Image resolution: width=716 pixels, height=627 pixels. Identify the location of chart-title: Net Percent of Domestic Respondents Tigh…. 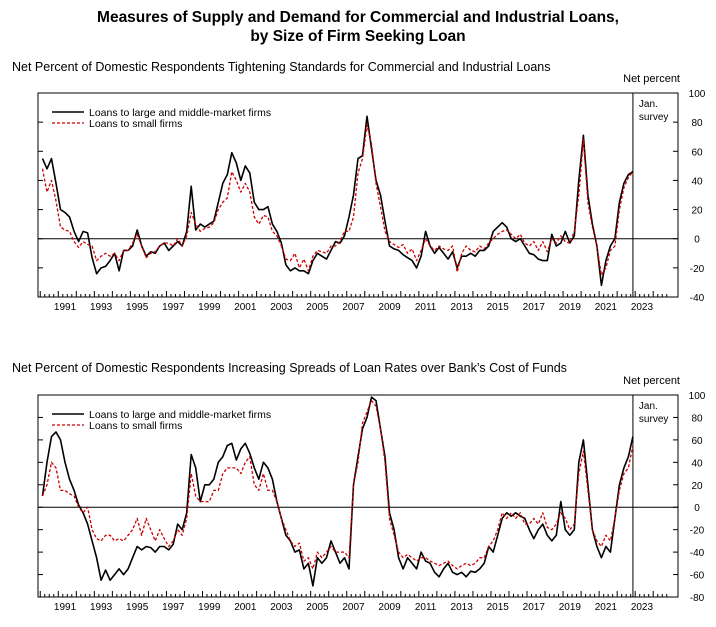
(281, 67).